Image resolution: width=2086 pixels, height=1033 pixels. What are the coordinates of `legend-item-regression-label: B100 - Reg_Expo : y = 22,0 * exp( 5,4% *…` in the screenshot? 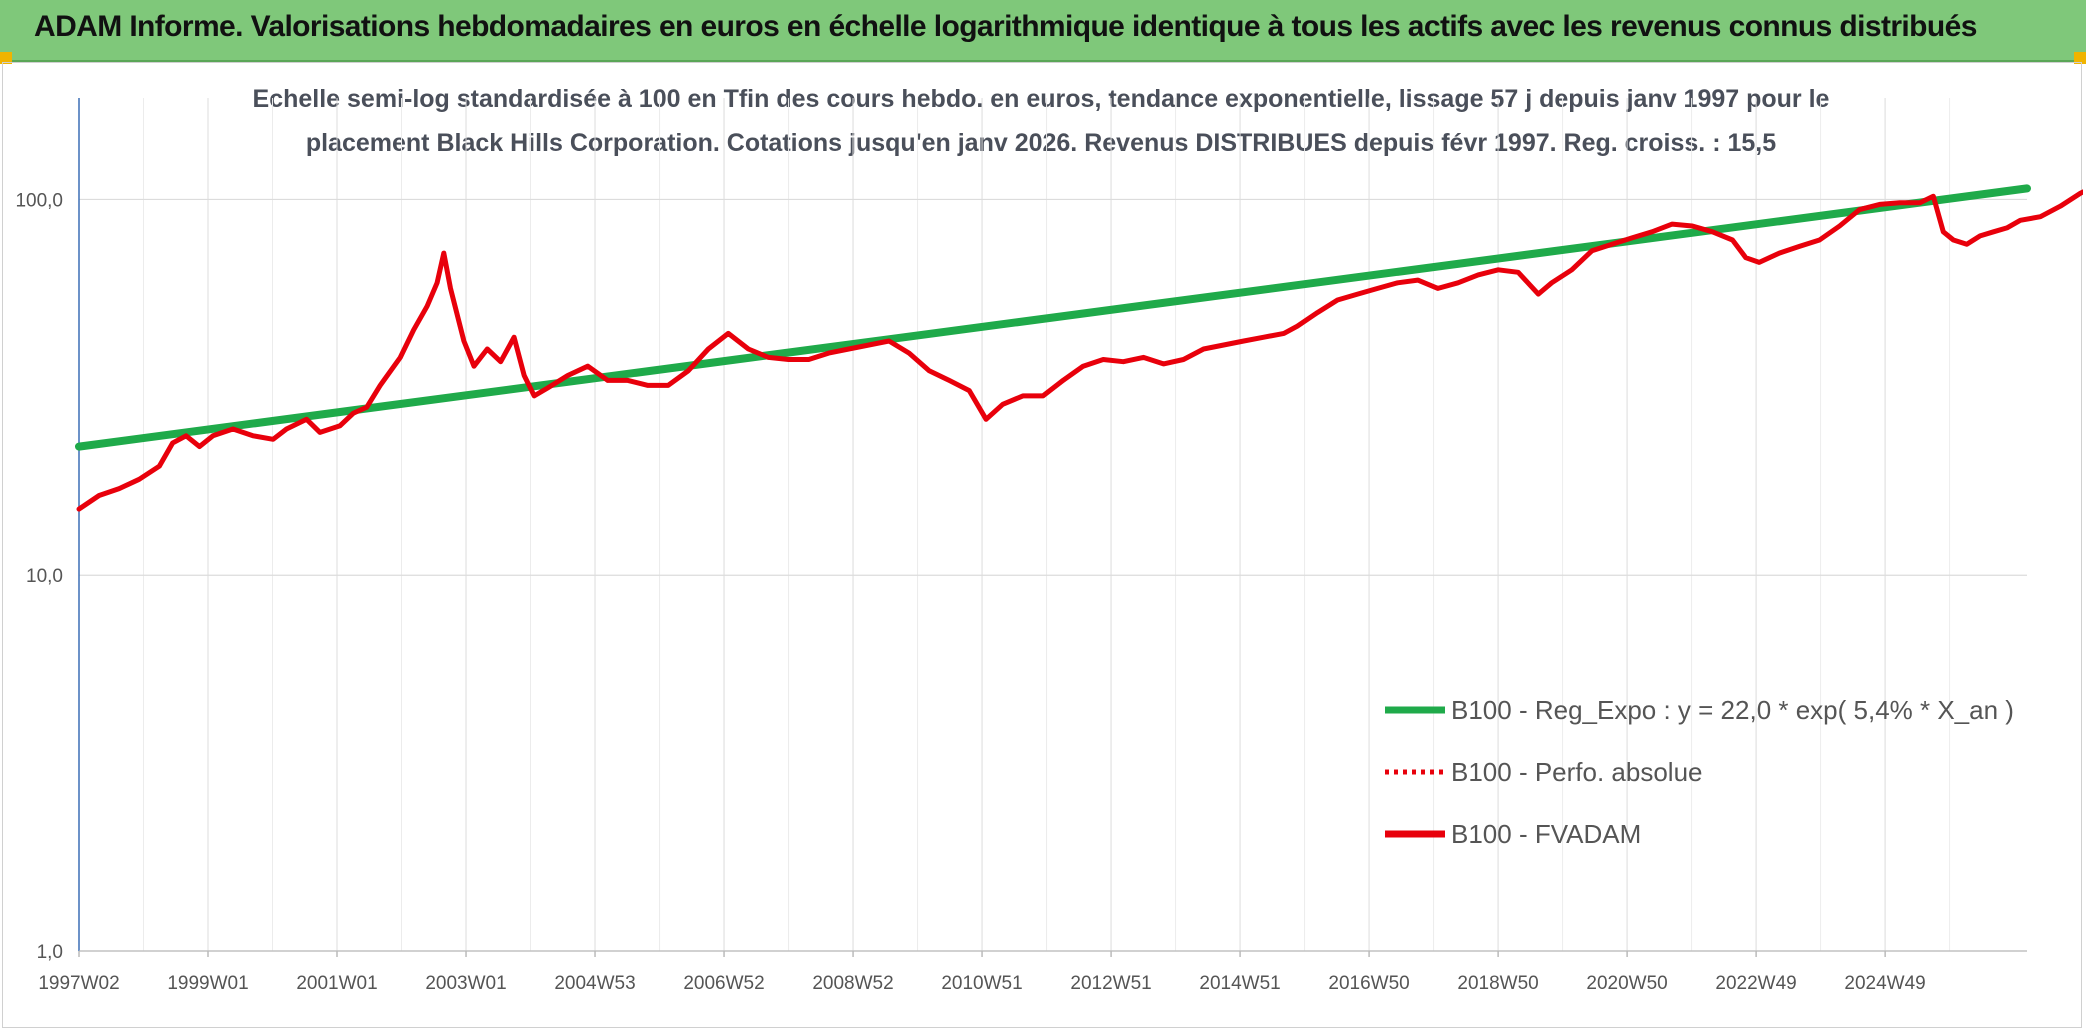 It's located at (1732, 710).